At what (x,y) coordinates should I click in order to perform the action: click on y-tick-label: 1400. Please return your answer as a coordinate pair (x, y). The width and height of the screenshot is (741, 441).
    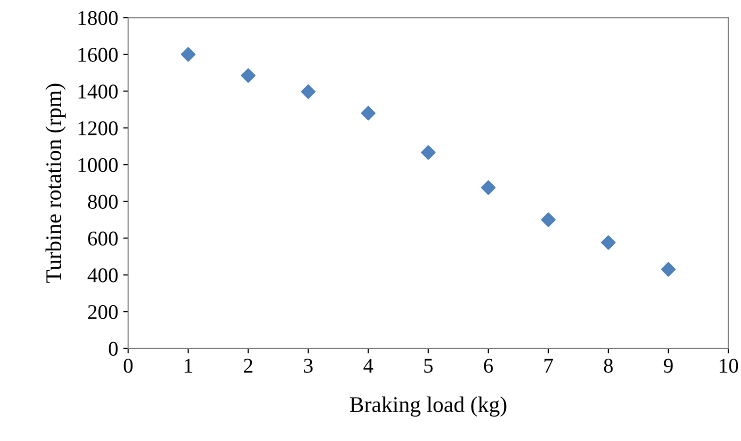
    Looking at the image, I should click on (98, 91).